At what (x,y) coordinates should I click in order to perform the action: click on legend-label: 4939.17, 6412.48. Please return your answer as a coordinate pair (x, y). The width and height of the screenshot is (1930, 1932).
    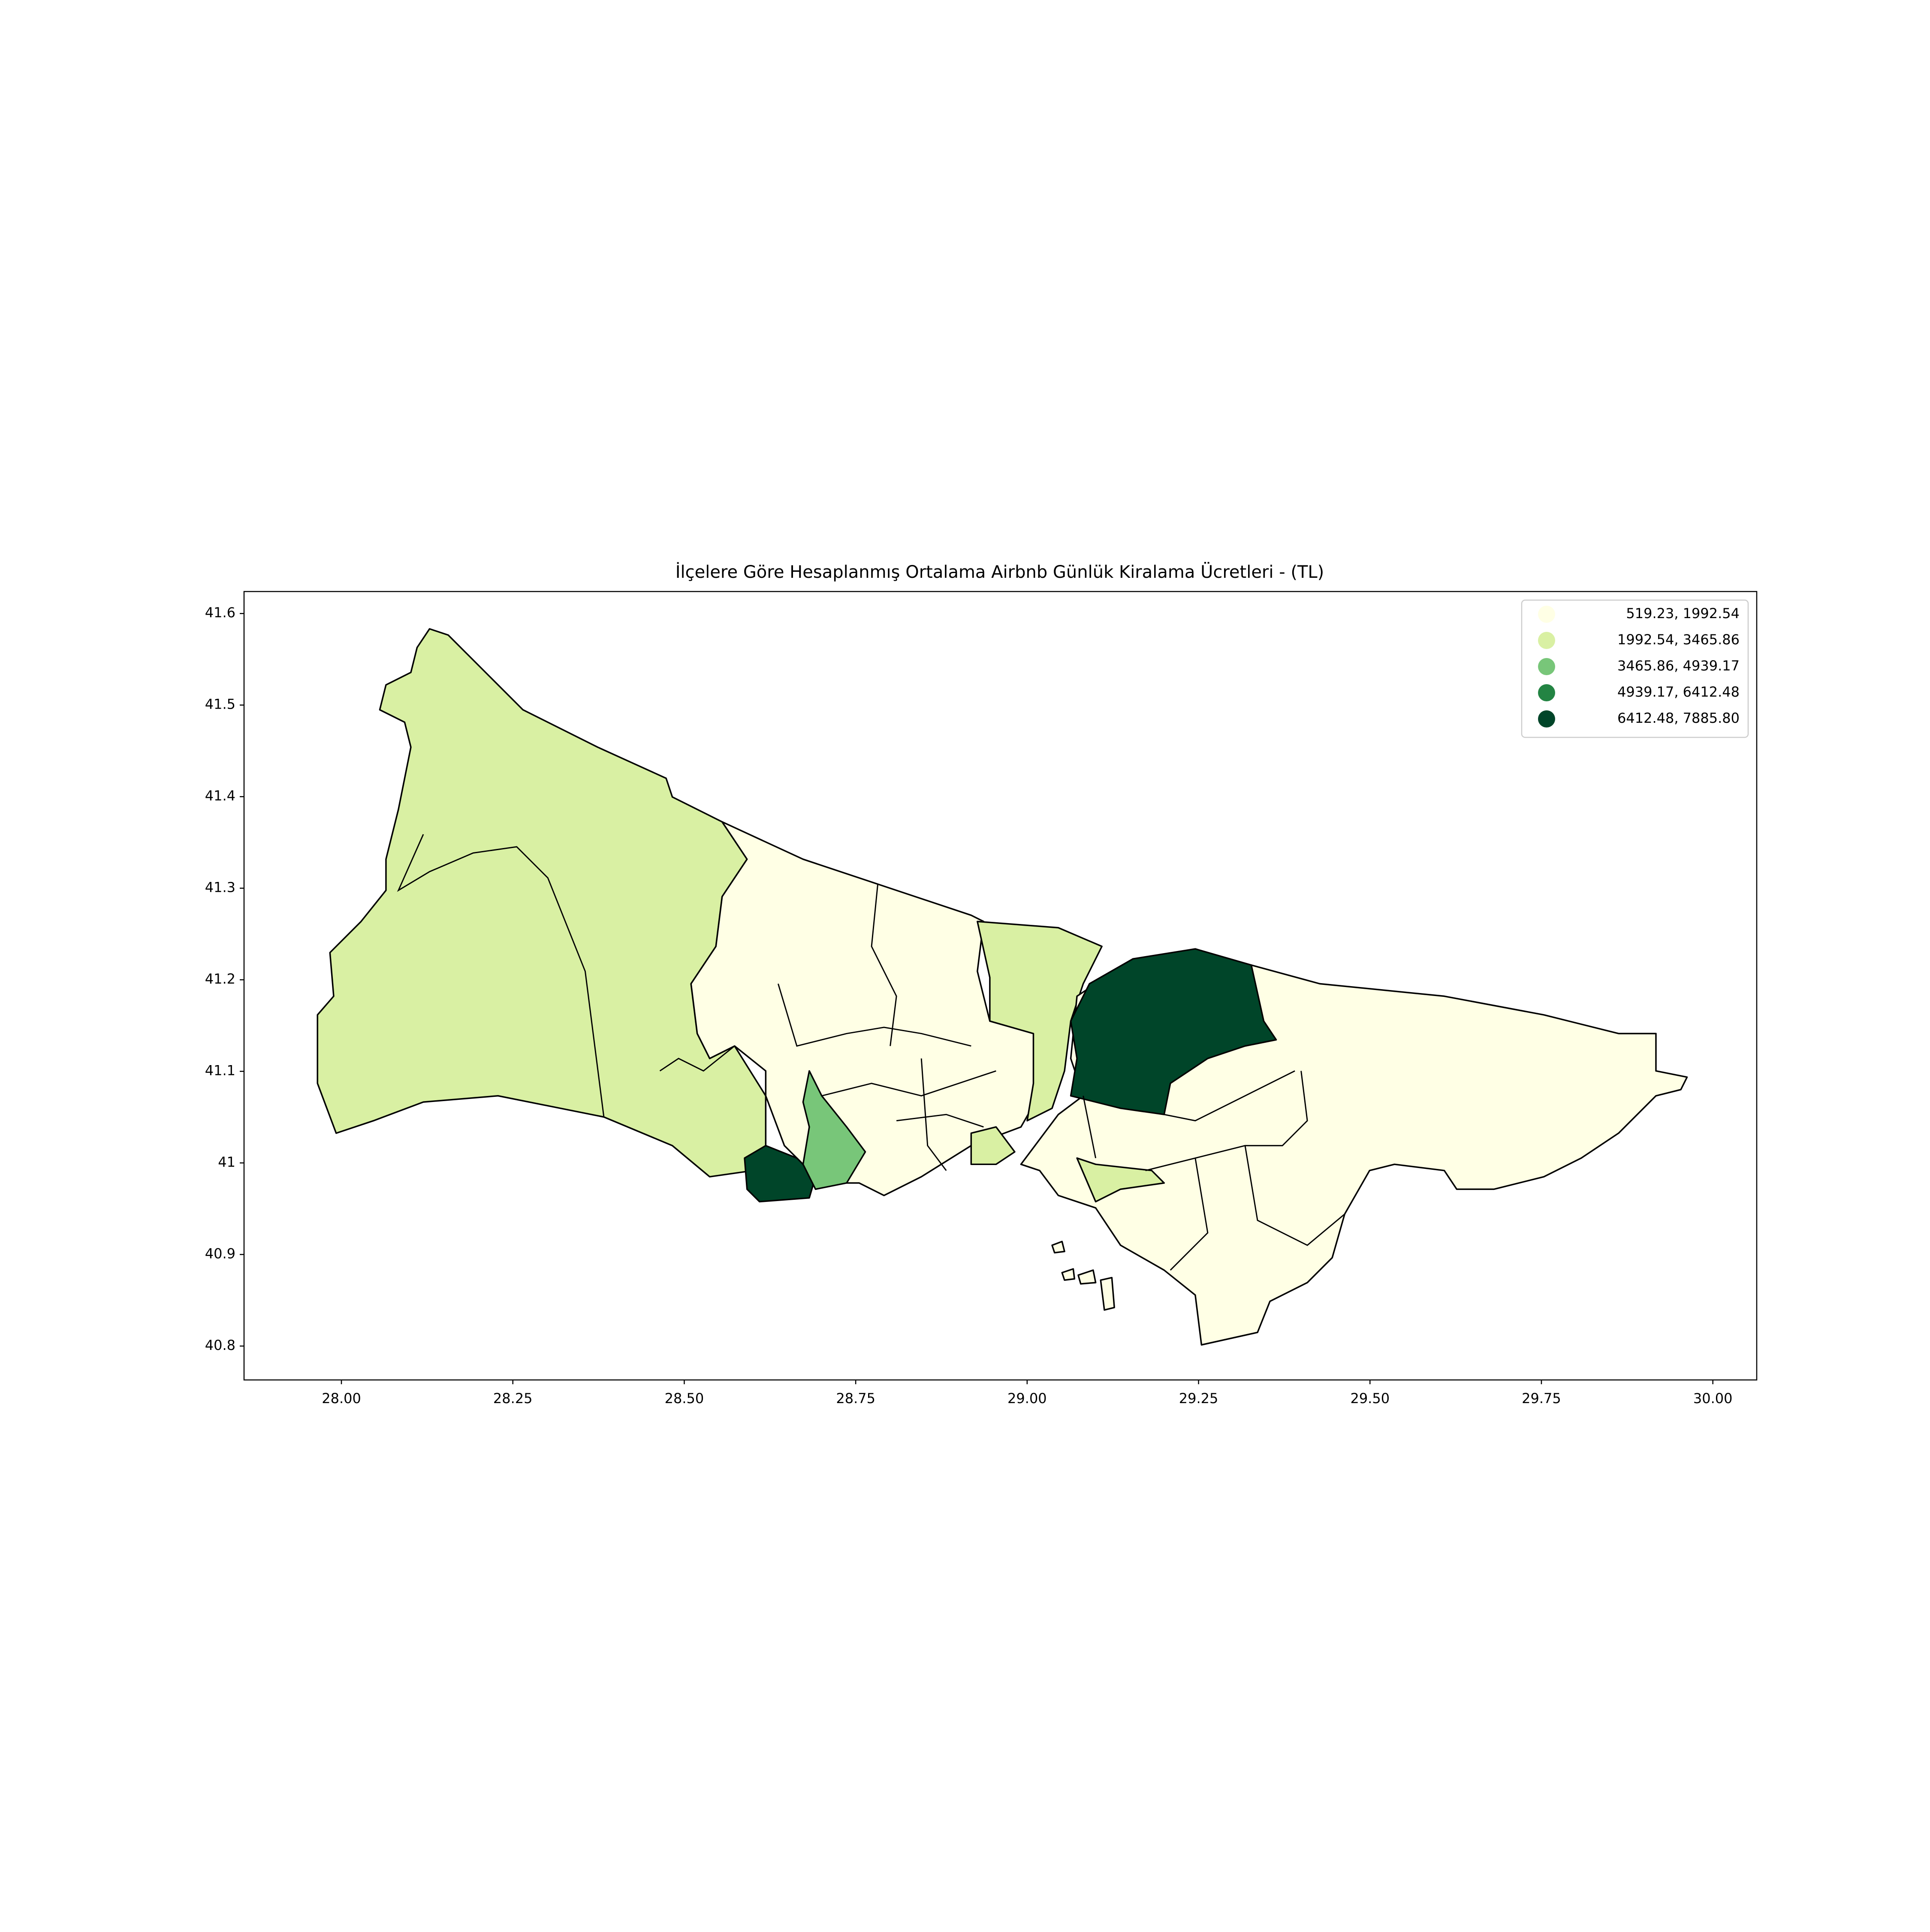
    Looking at the image, I should click on (1678, 692).